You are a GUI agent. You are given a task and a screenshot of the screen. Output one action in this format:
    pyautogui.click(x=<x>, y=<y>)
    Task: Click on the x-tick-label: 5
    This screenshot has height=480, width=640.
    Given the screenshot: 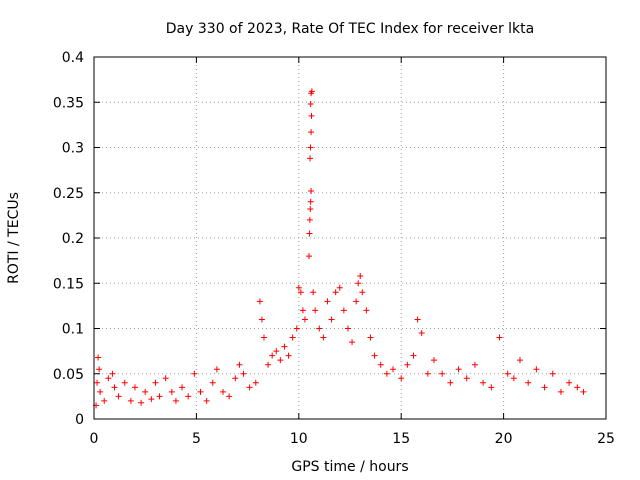 What is the action you would take?
    pyautogui.click(x=196, y=439)
    